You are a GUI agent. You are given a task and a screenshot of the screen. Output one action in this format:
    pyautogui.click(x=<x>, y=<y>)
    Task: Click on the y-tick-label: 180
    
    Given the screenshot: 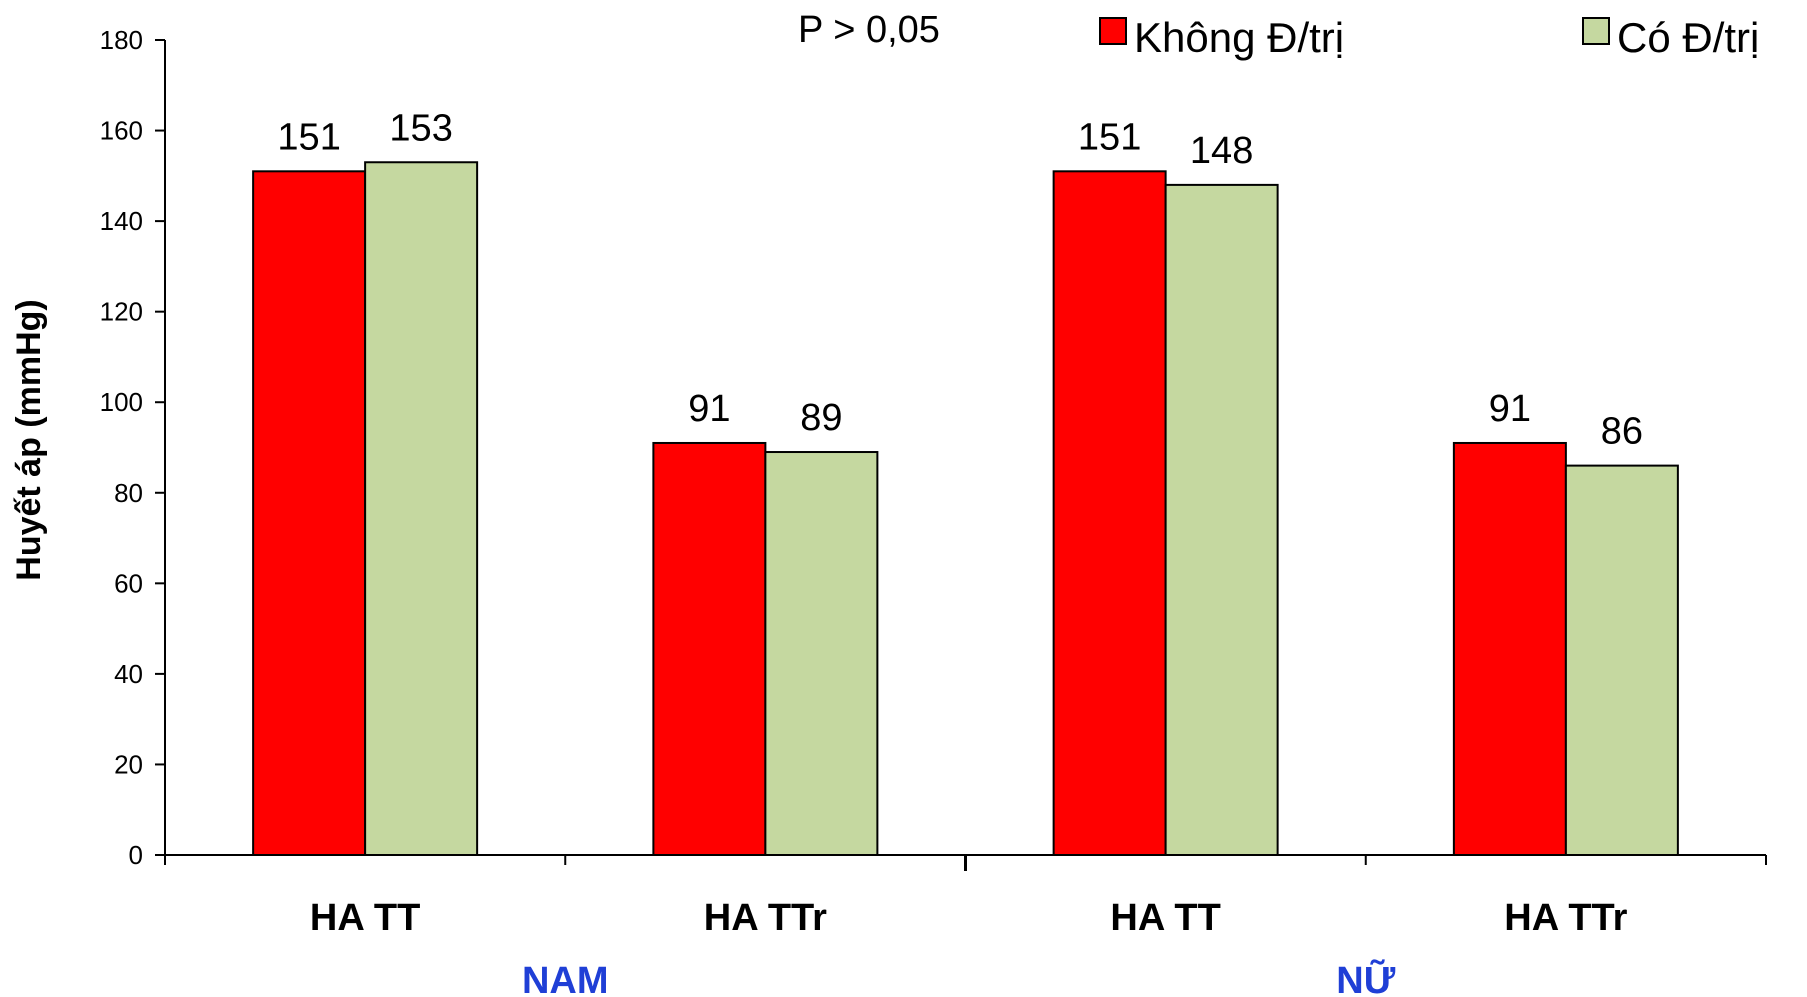 What is the action you would take?
    pyautogui.click(x=121, y=40)
    